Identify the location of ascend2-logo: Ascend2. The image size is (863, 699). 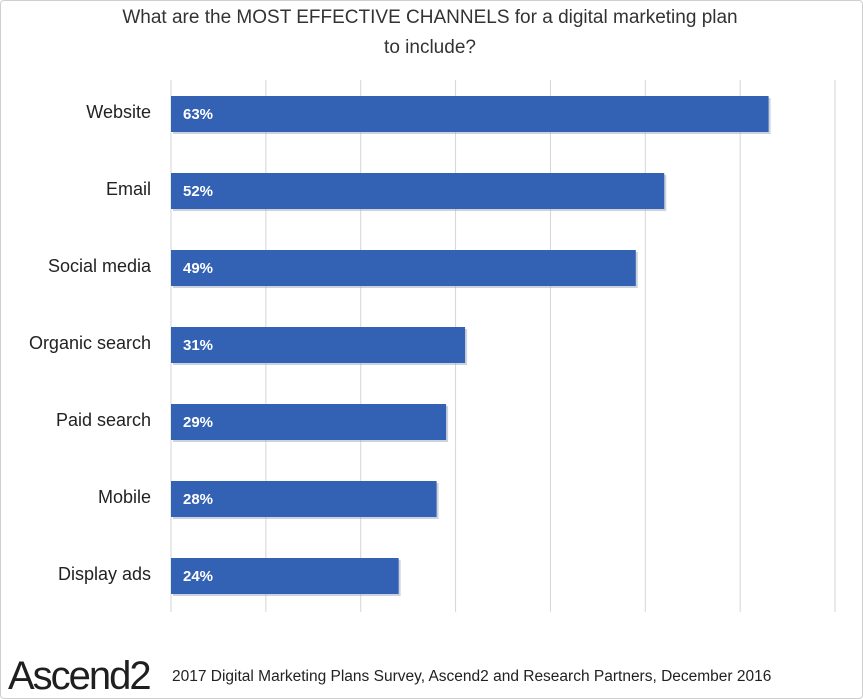
(80, 676).